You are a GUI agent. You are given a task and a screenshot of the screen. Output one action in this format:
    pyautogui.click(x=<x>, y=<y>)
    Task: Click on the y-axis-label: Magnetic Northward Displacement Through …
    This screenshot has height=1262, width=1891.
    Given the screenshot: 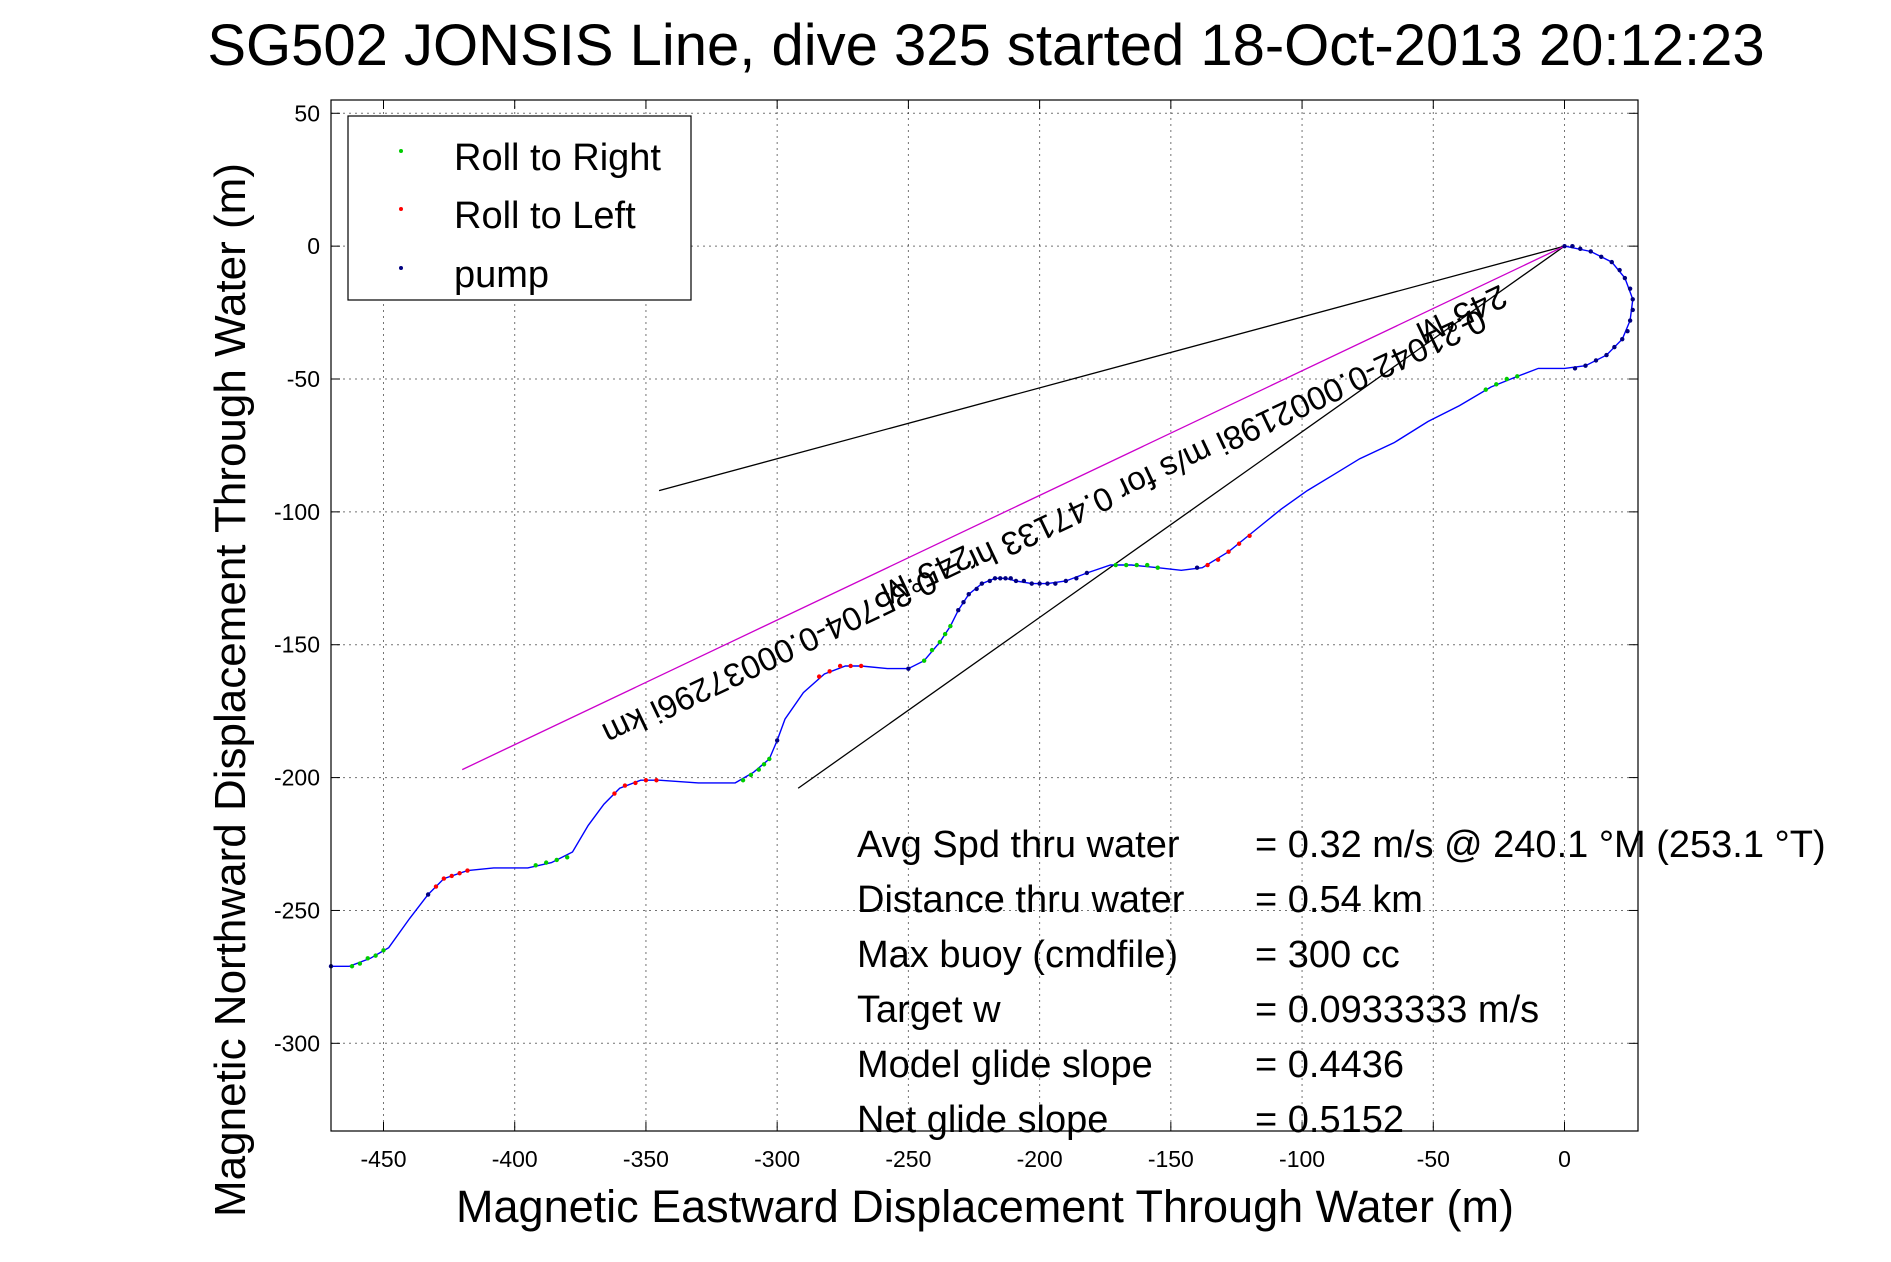 What is the action you would take?
    pyautogui.click(x=230, y=690)
    